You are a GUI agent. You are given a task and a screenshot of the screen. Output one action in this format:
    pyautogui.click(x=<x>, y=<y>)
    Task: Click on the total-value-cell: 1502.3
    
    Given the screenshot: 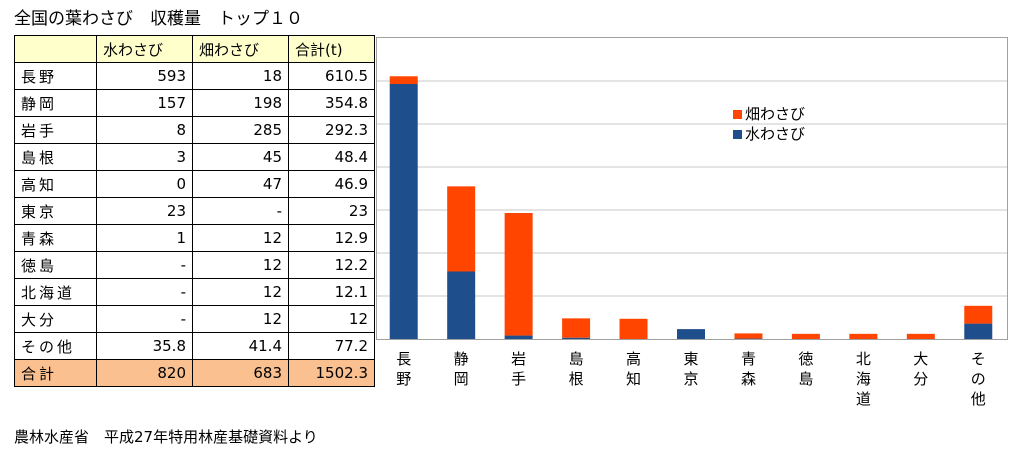 What is the action you would take?
    pyautogui.click(x=331, y=373)
    